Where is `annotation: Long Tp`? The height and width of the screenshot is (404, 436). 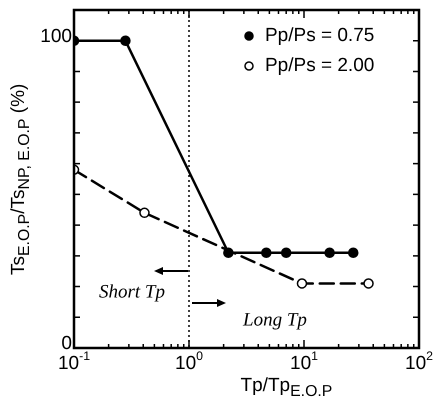
annotation: Long Tp is located at coordinates (274, 319).